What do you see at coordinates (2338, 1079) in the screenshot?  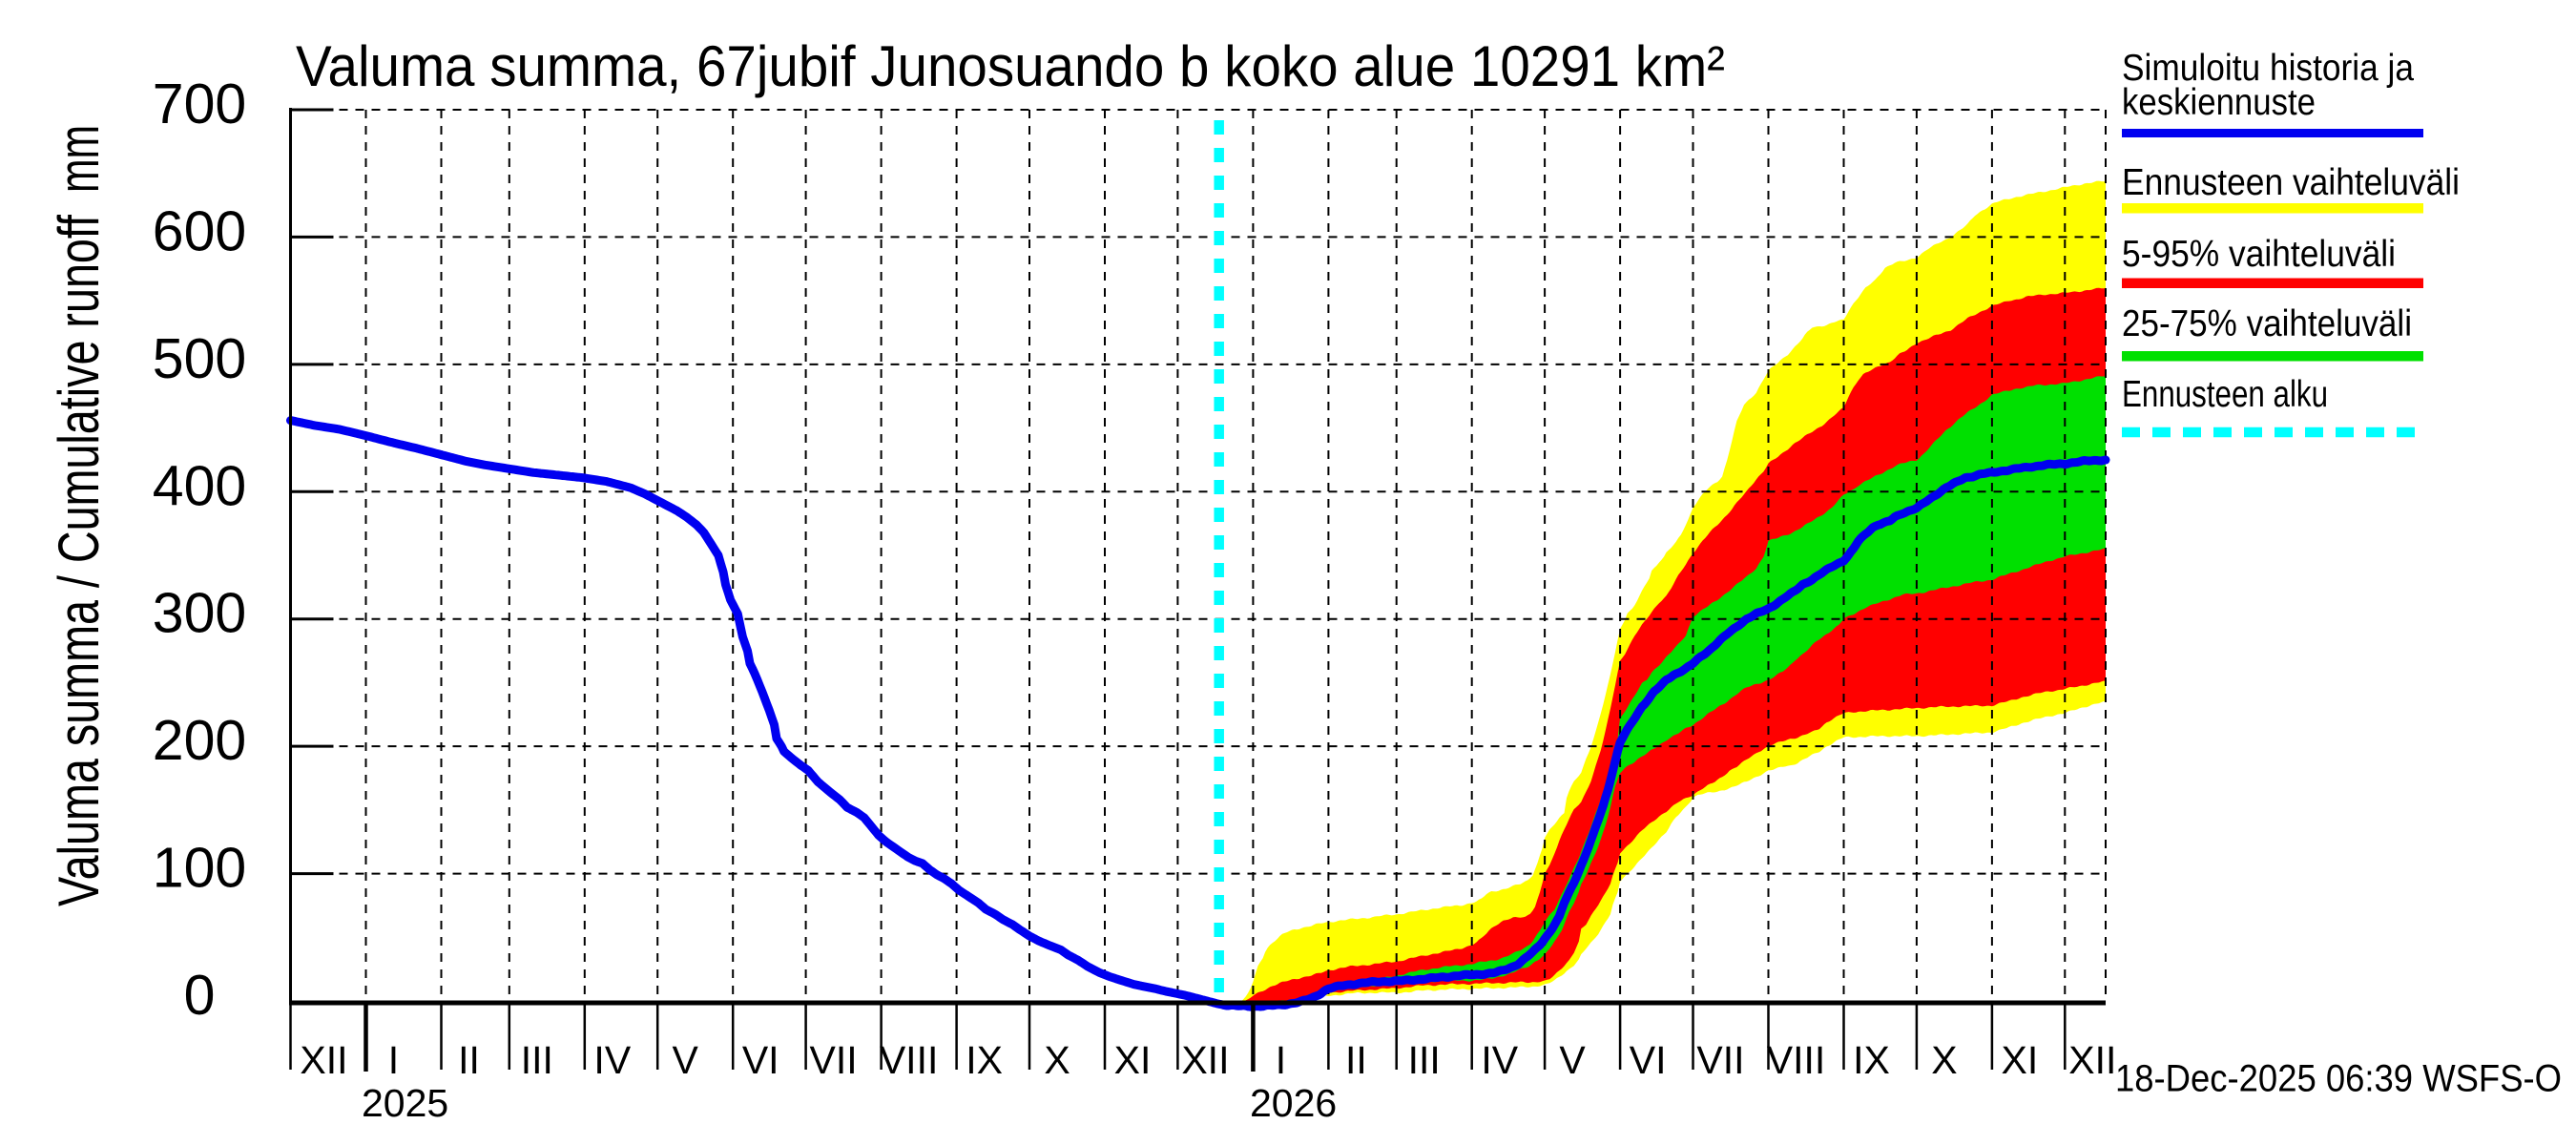 I see `svg-text: 18-Dec-2025 06:39 WSFS-O` at bounding box center [2338, 1079].